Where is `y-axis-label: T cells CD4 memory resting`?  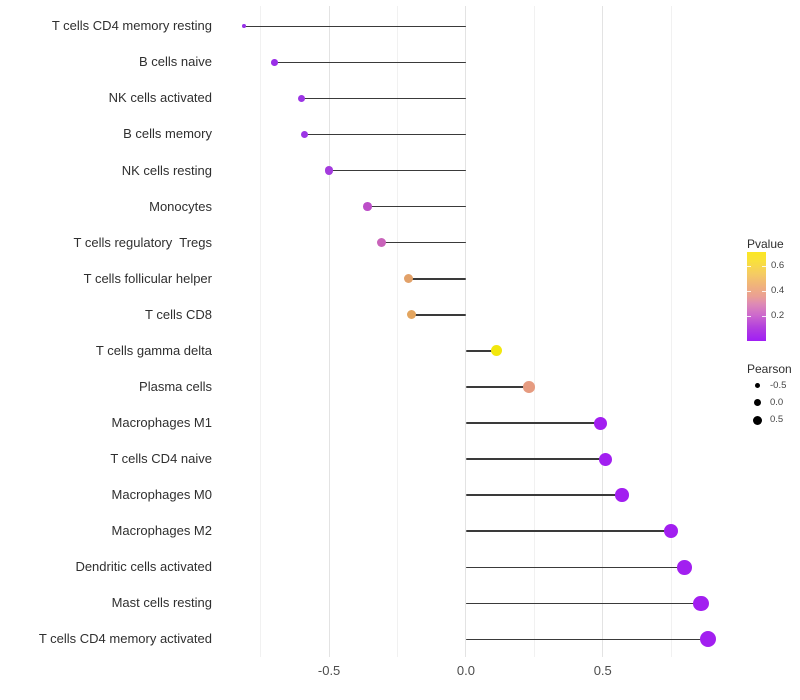 y-axis-label: T cells CD4 memory resting is located at coordinates (131, 26).